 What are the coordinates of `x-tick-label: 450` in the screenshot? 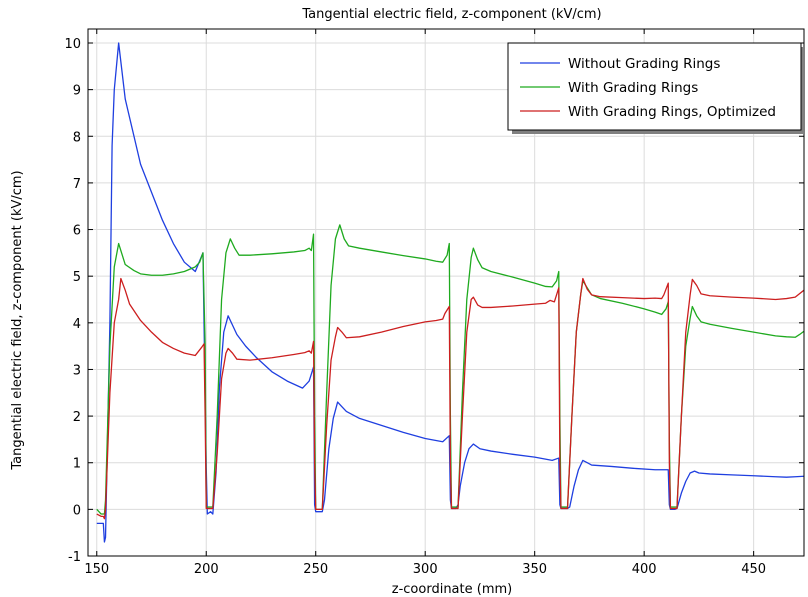 It's located at (753, 569).